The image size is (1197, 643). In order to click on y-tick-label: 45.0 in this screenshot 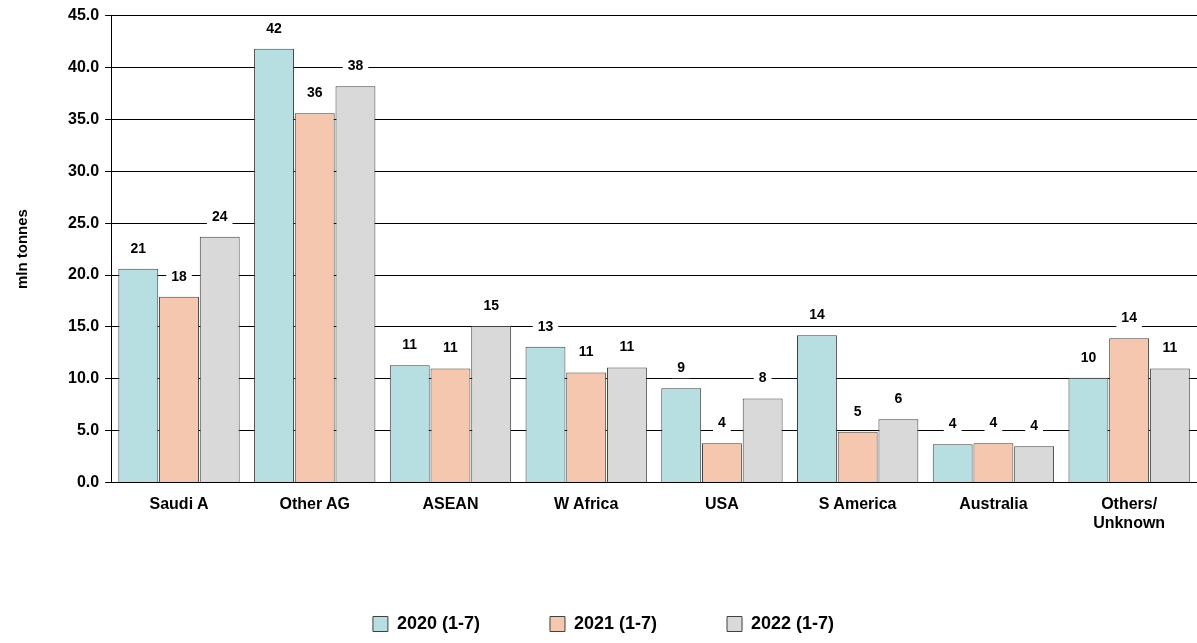, I will do `click(84, 15)`.